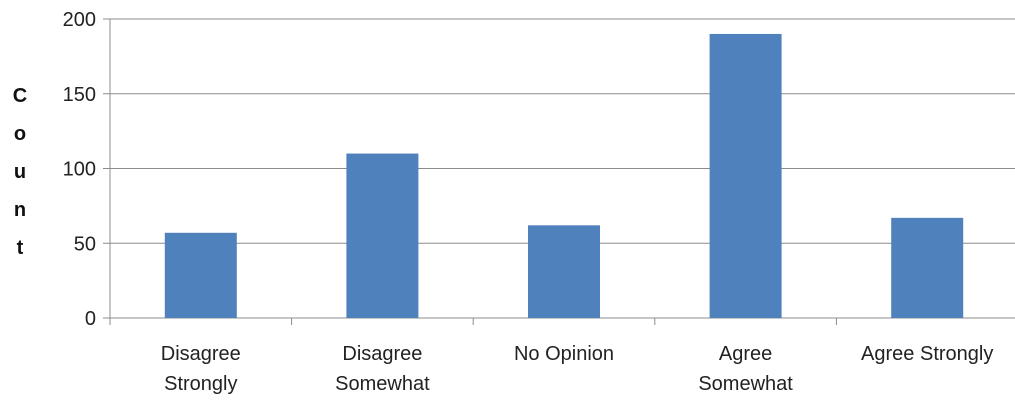 The height and width of the screenshot is (402, 1015). What do you see at coordinates (79, 95) in the screenshot?
I see `y-tick-label: 150` at bounding box center [79, 95].